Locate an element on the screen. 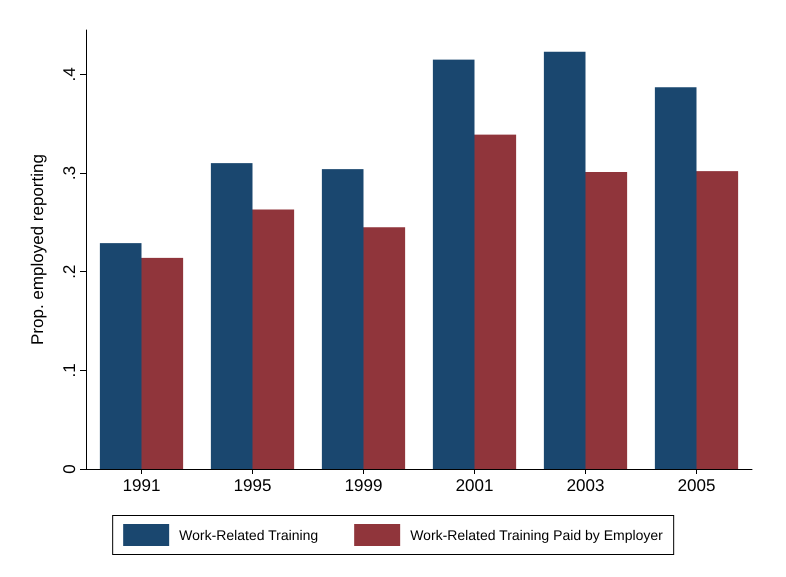 The height and width of the screenshot is (577, 786). y-tick-label: .2 is located at coordinates (69, 271).